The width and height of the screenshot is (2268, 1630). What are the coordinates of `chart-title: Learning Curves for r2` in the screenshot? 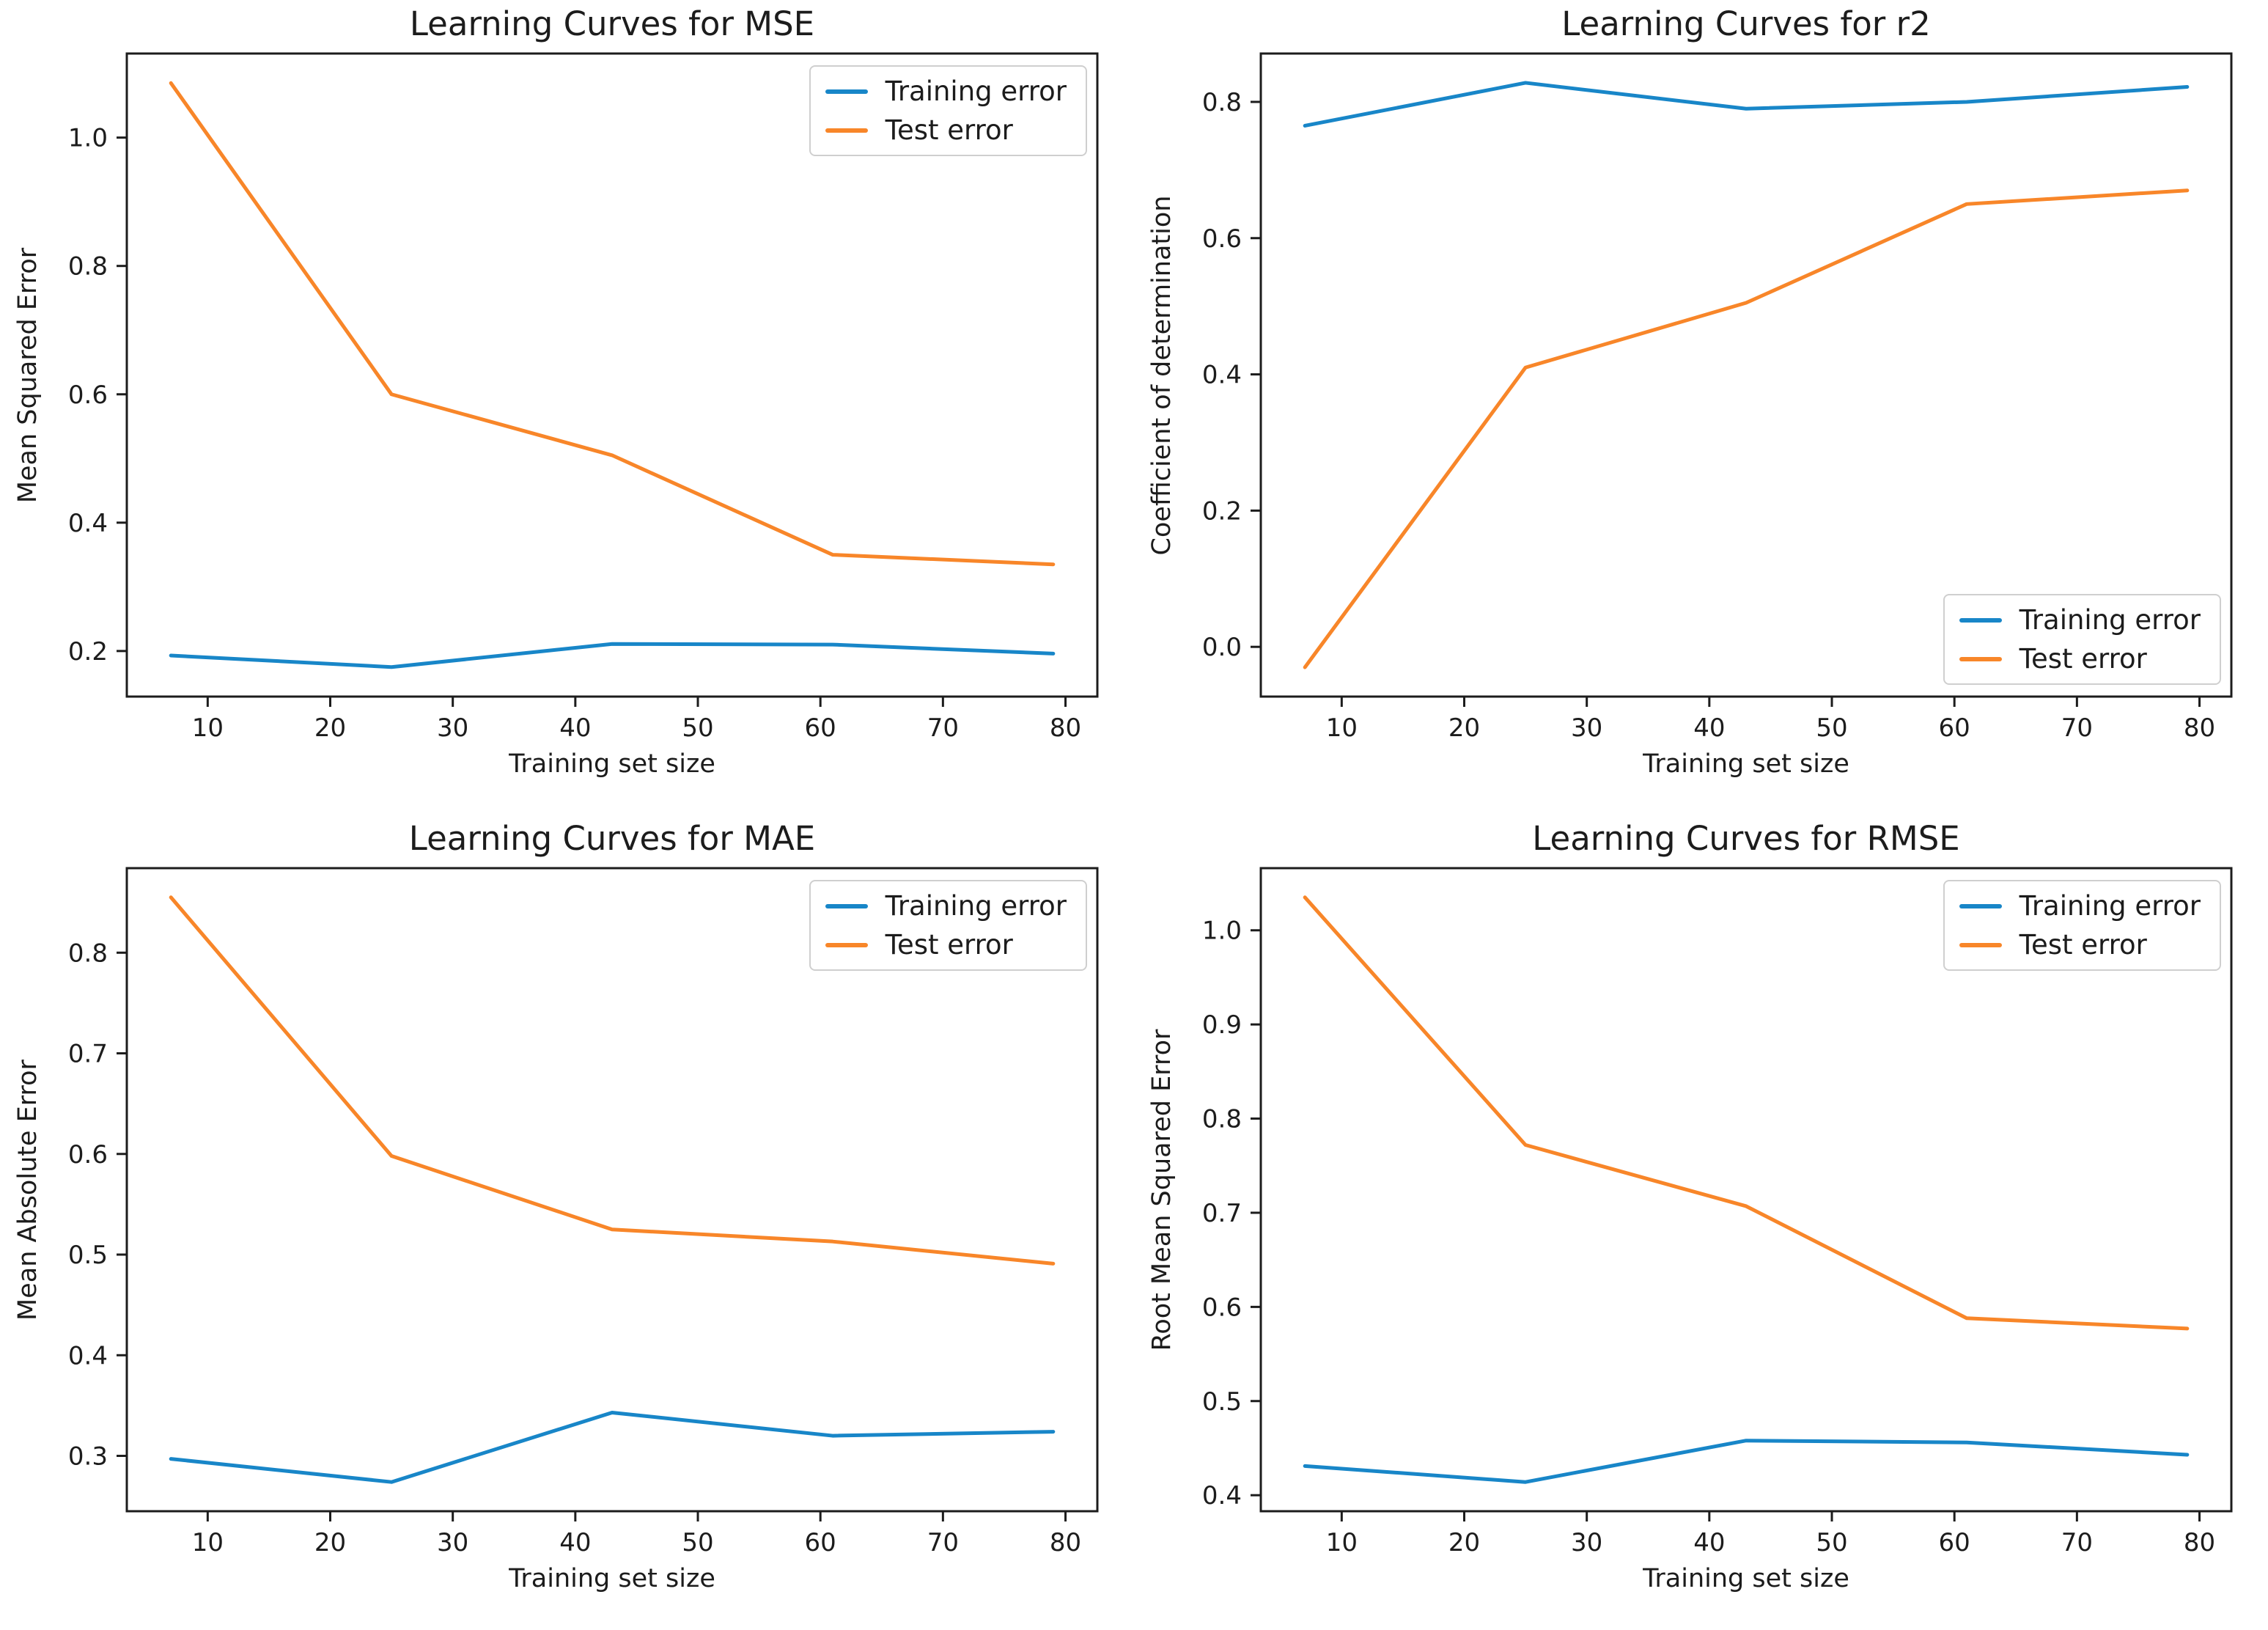 It's located at (1746, 23).